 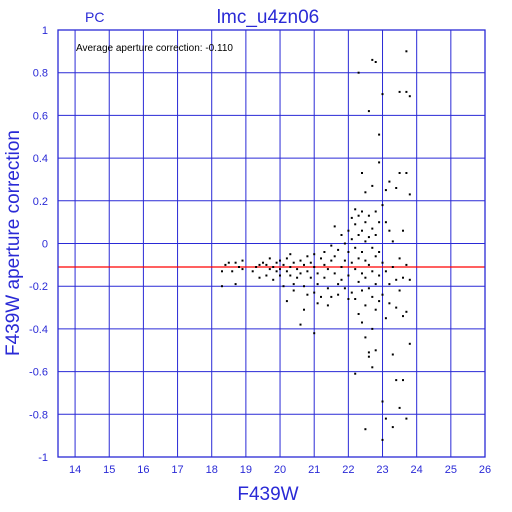 What do you see at coordinates (280, 470) in the screenshot?
I see `x-tick-labels: 14 15 16 17 18 19 20 21 22 23 24 25 26` at bounding box center [280, 470].